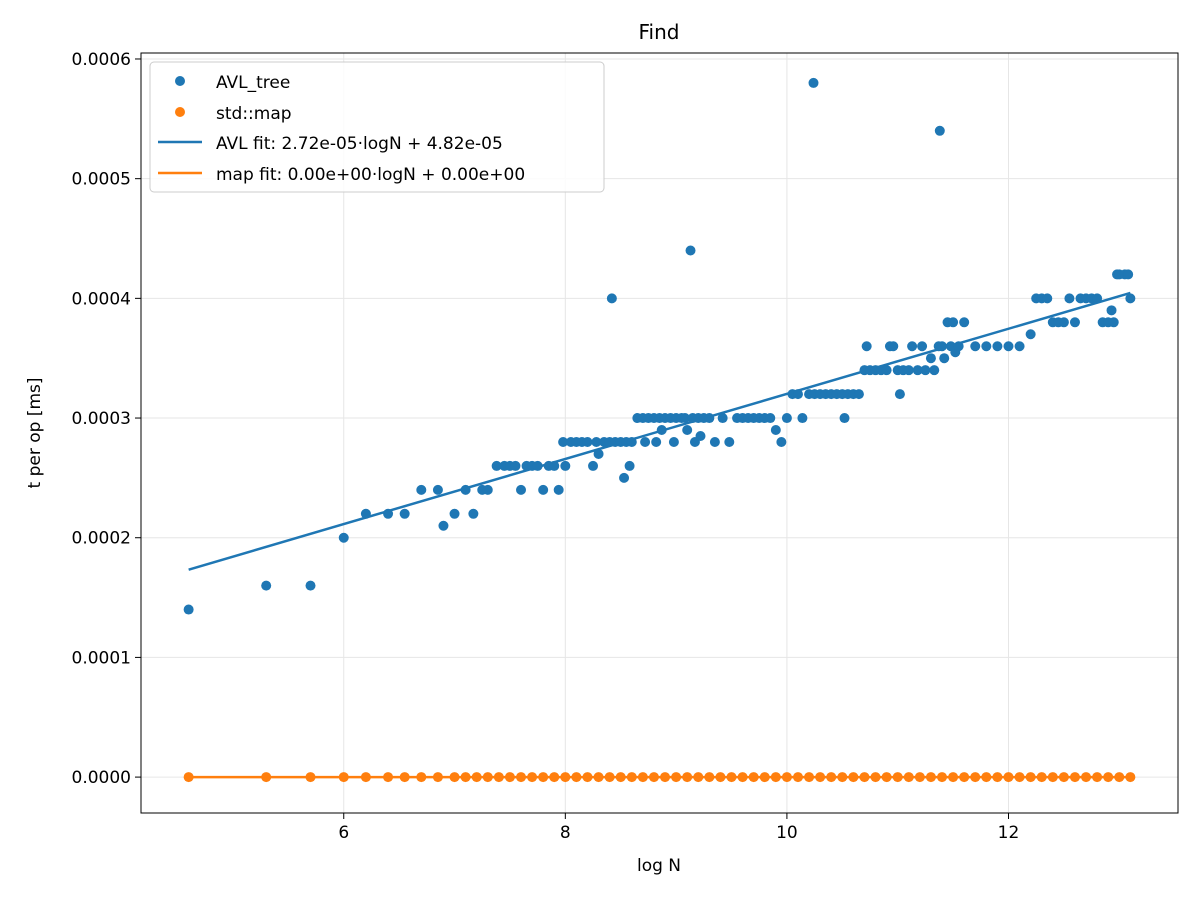 The image size is (1200, 900). What do you see at coordinates (659, 32) in the screenshot?
I see `chart-title: Find` at bounding box center [659, 32].